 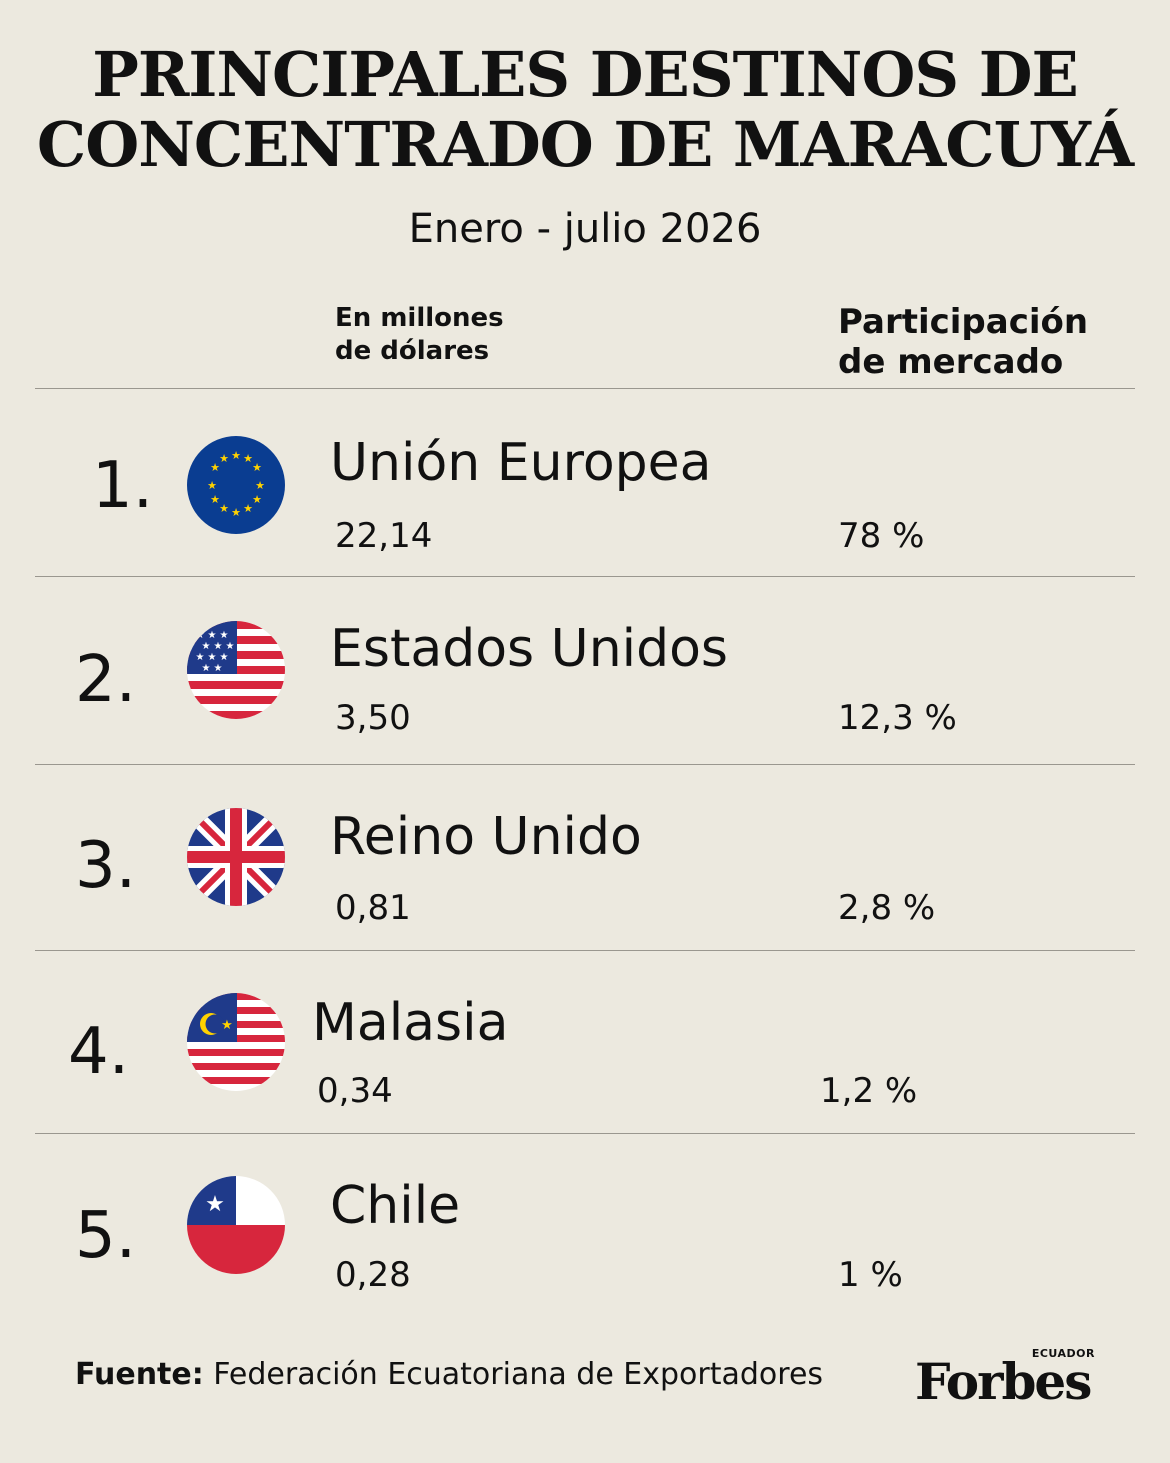 I want to click on forbes-logo: ECUADOR Forbes, so click(x=1010, y=1375).